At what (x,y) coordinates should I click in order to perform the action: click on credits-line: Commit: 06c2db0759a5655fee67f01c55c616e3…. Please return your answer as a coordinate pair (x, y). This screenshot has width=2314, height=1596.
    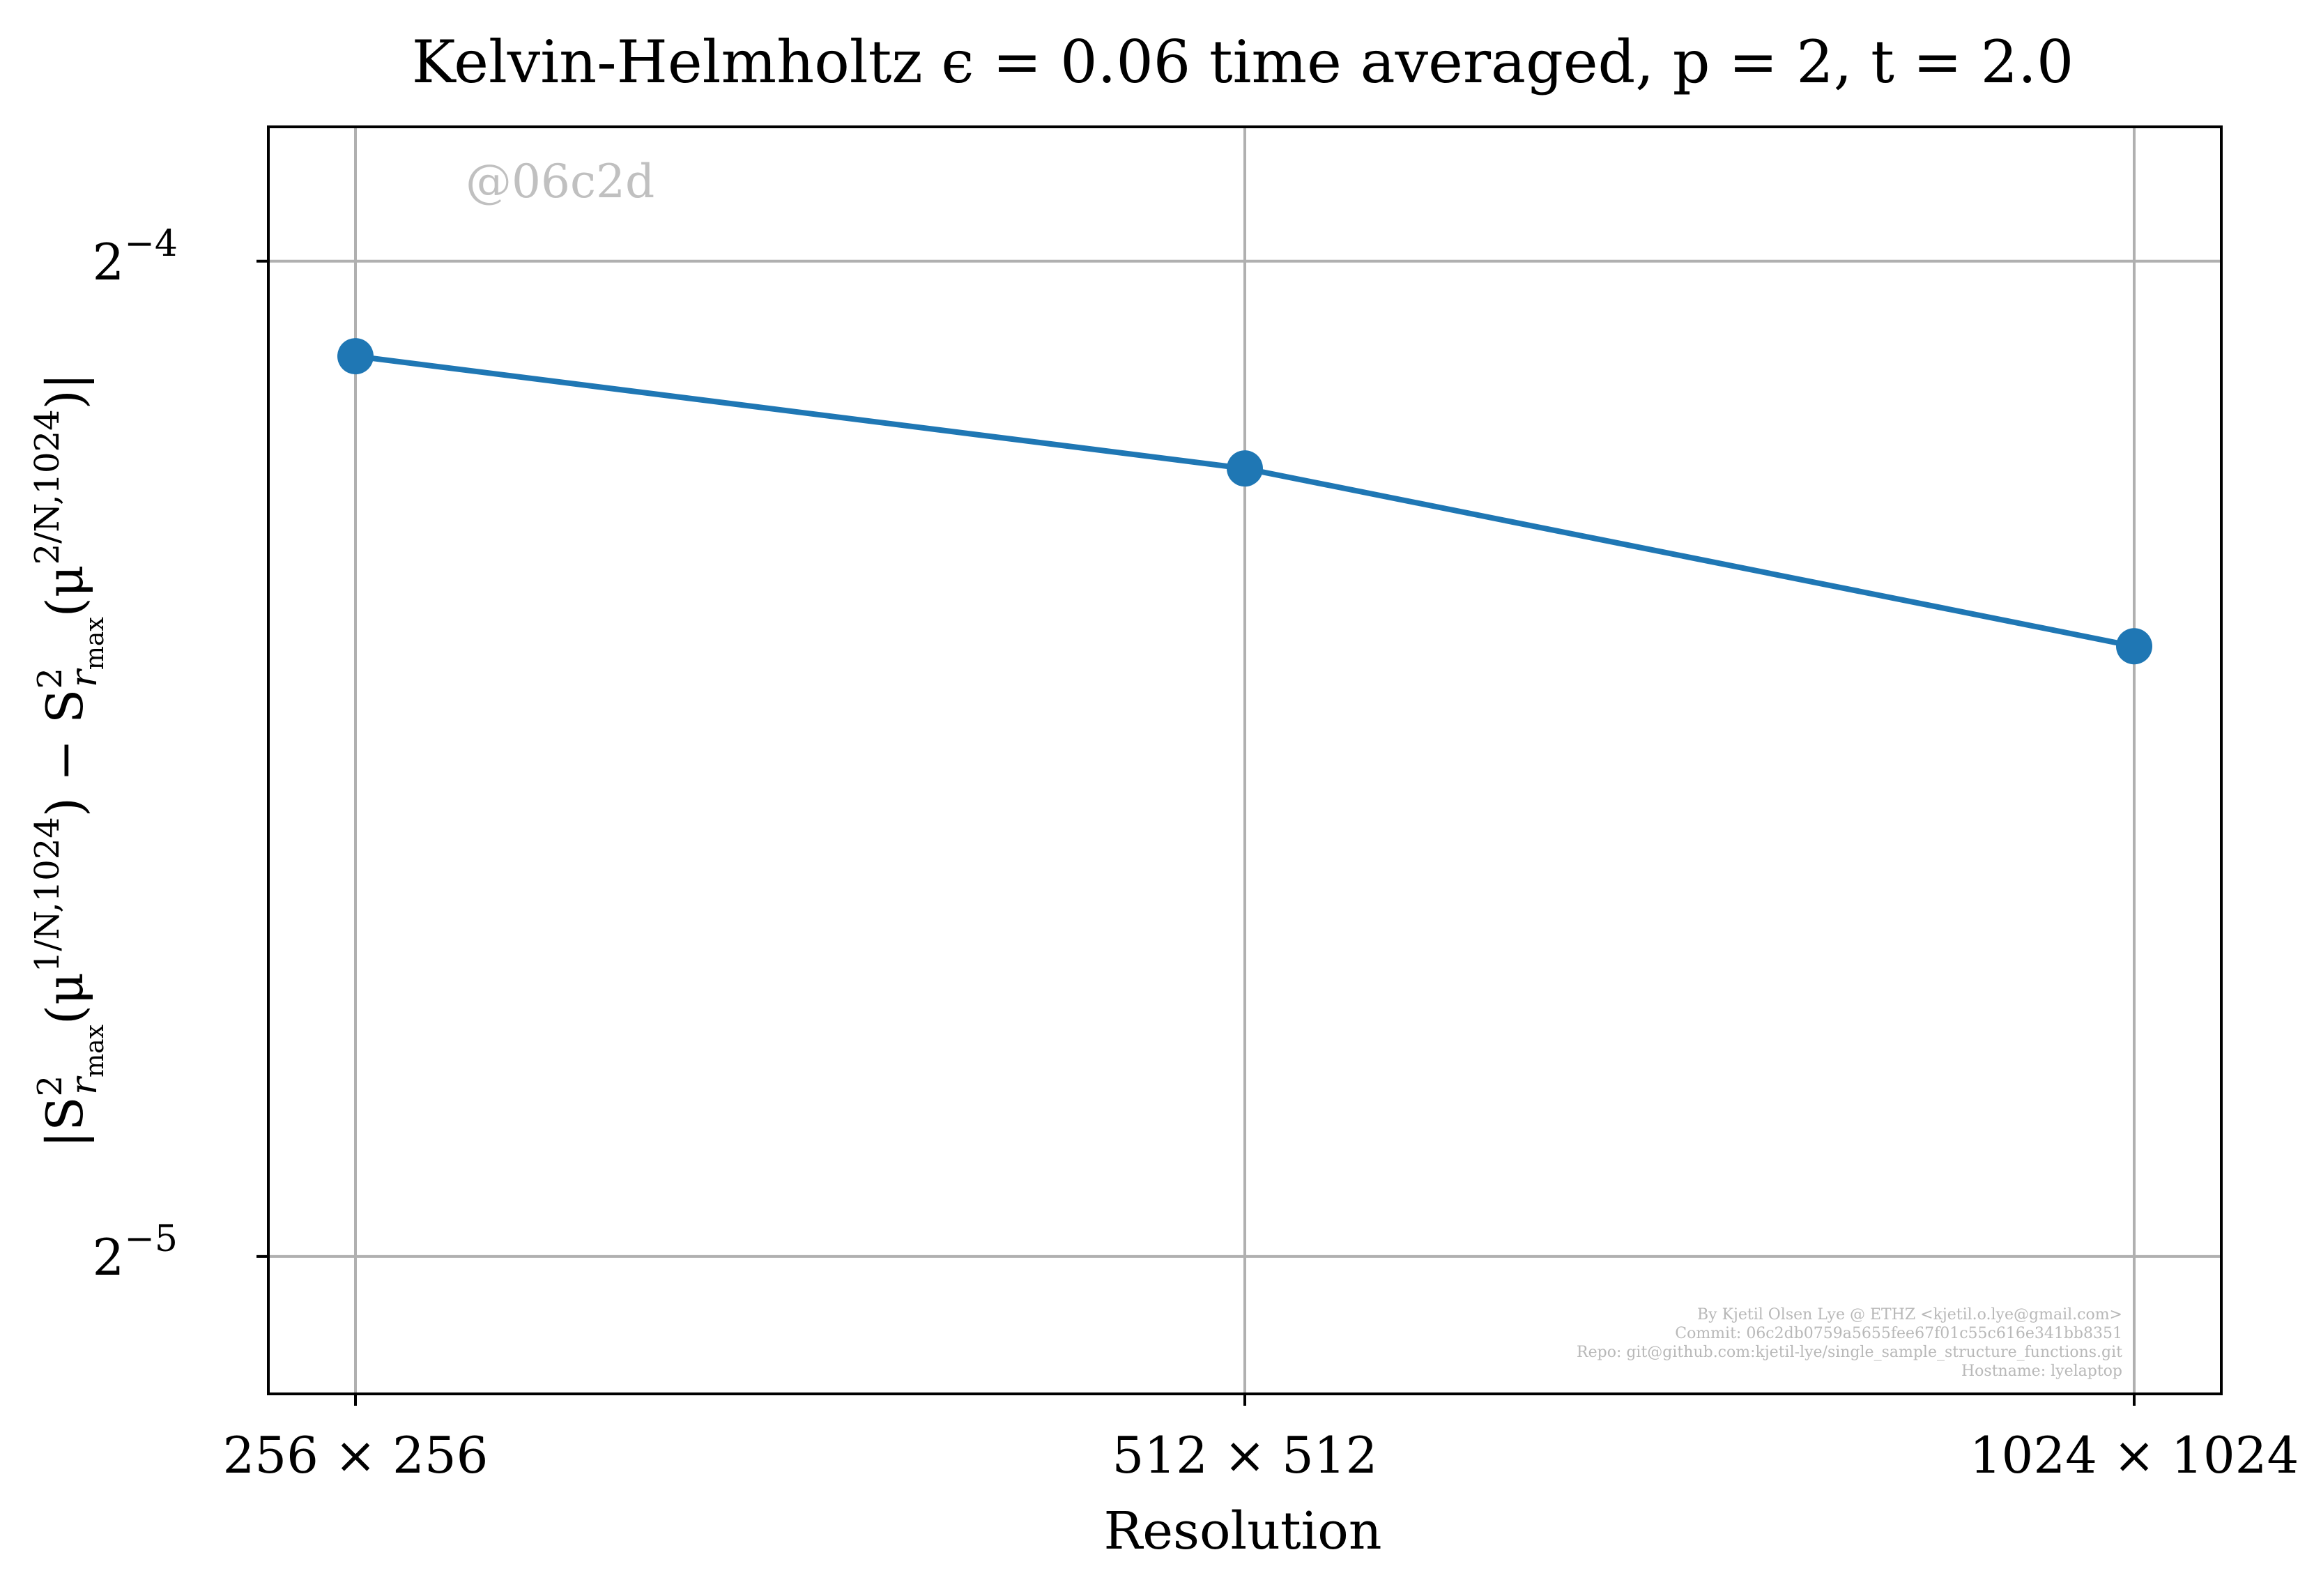
    Looking at the image, I should click on (1898, 1333).